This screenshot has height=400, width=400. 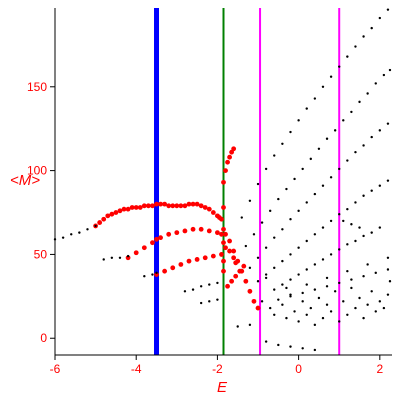 I want to click on y-tick-label-3: 150, so click(x=37, y=87).